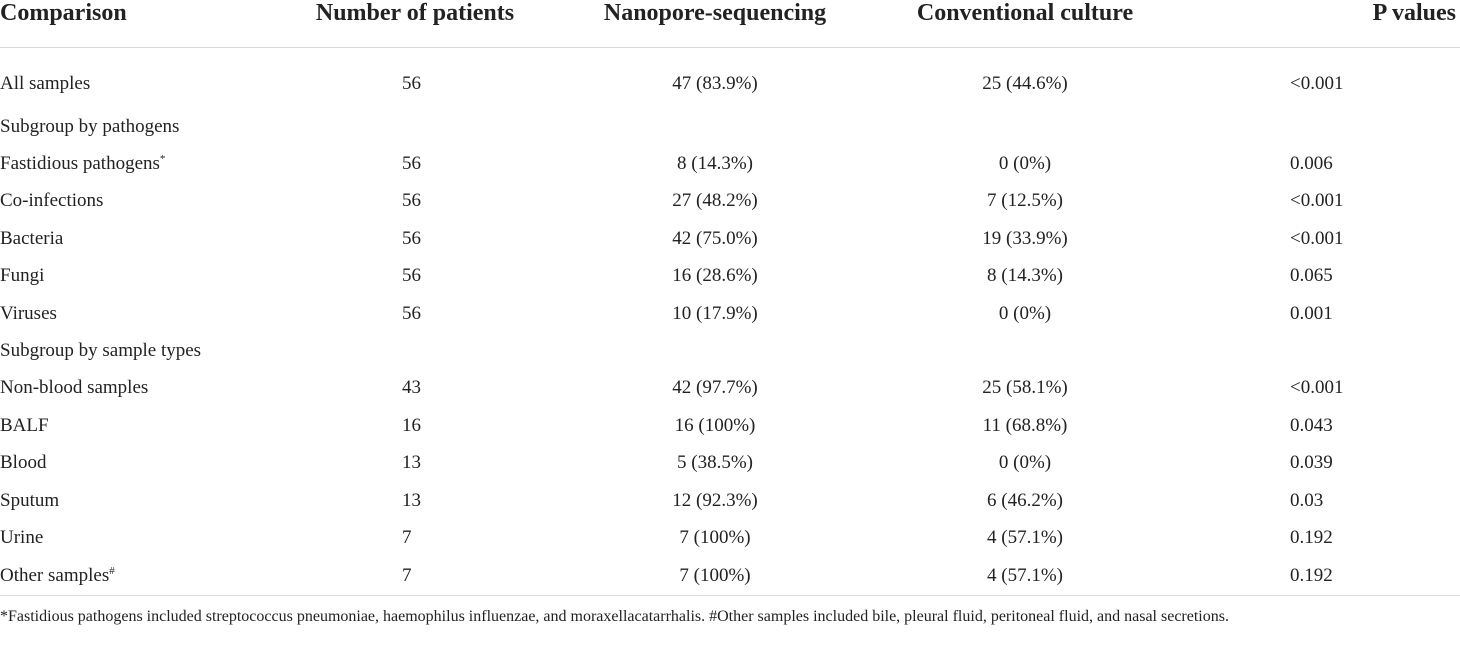 The image size is (1460, 653). Describe the element at coordinates (132, 201) in the screenshot. I see `row-label-cell: Co-infections` at that location.